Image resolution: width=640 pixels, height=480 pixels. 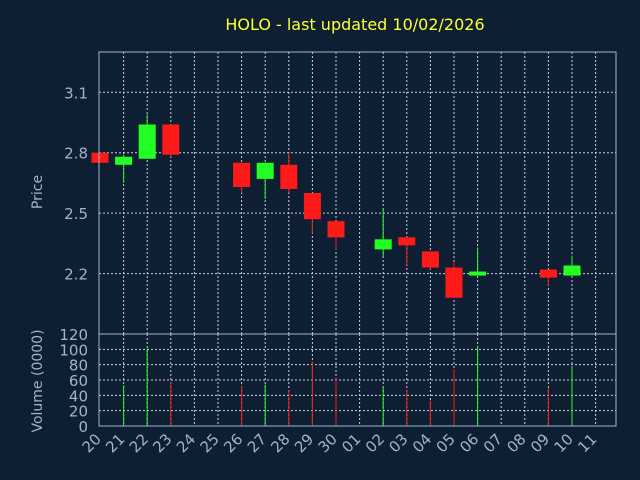 What do you see at coordinates (328, 443) in the screenshot?
I see `x-tick-label: 30` at bounding box center [328, 443].